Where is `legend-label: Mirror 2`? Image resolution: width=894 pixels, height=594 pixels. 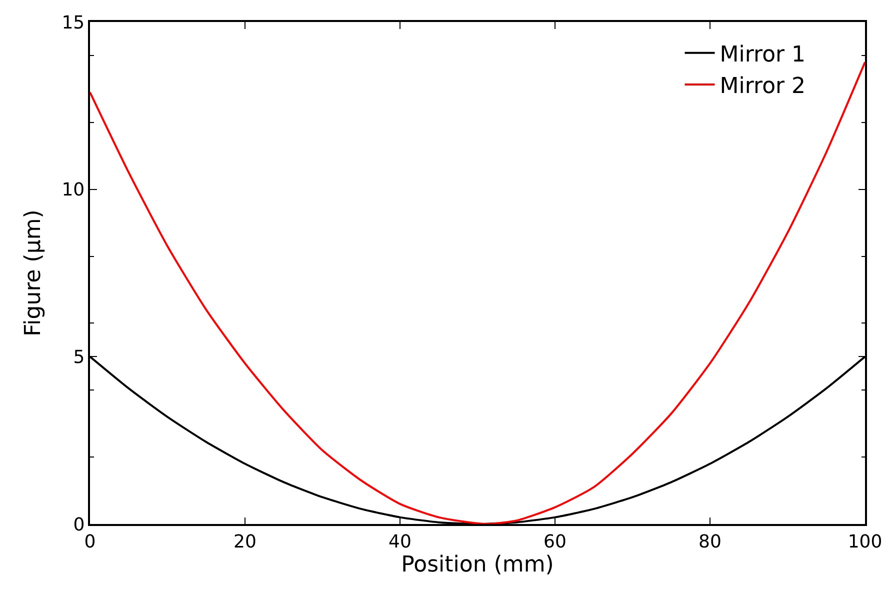 legend-label: Mirror 2 is located at coordinates (763, 87).